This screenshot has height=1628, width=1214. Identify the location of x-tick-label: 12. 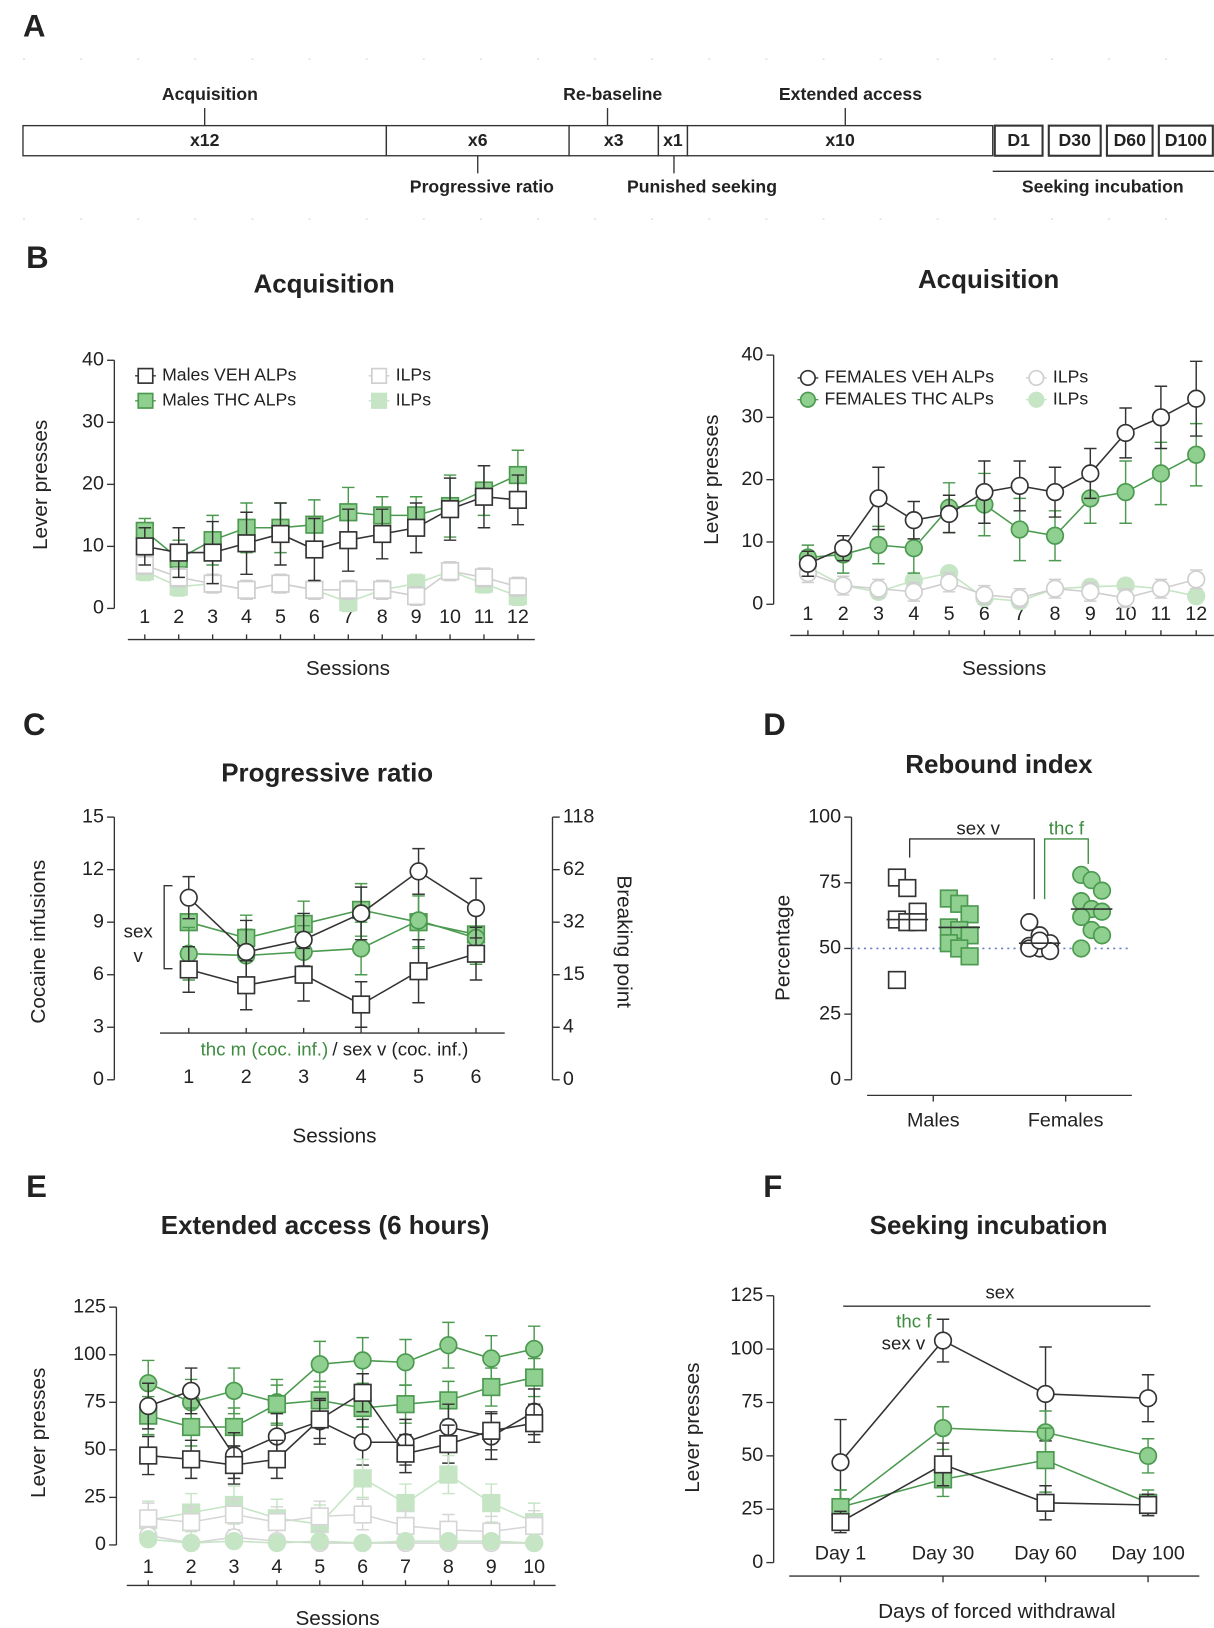
(1196, 614).